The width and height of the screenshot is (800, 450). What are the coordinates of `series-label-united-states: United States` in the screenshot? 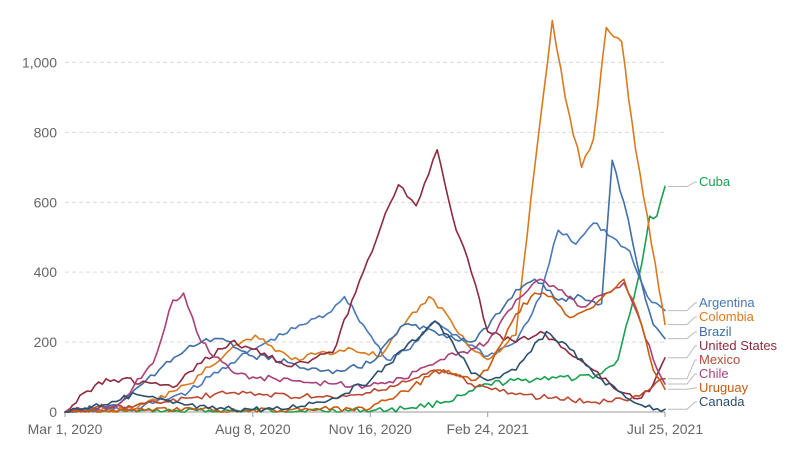 It's located at (738, 345).